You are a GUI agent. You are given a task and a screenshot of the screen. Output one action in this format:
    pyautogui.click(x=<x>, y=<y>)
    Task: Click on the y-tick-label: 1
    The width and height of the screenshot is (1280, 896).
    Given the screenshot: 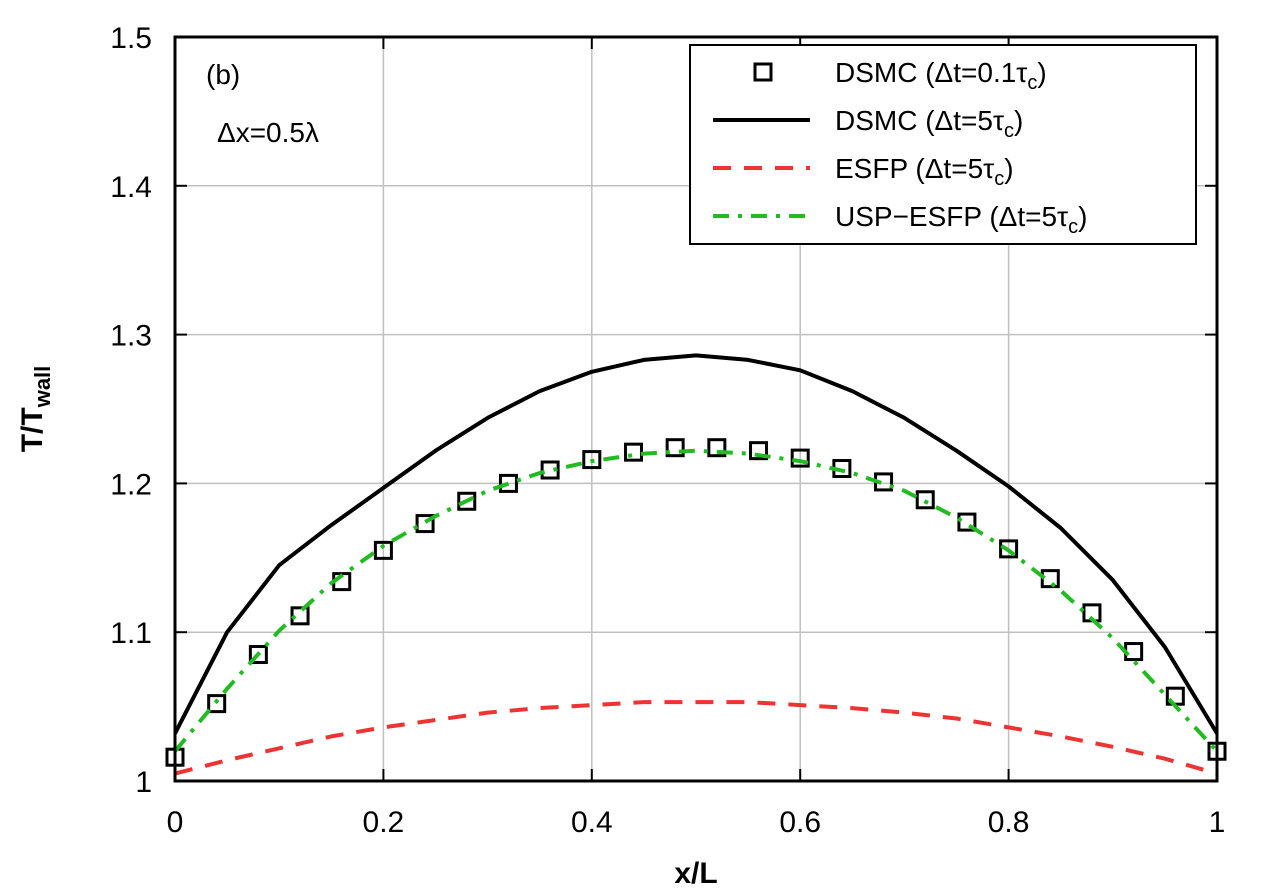 What is the action you would take?
    pyautogui.click(x=143, y=782)
    